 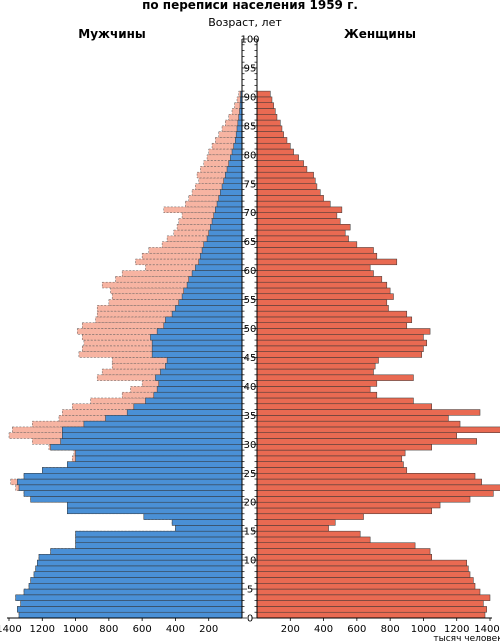 What do you see at coordinates (249, 40) in the screenshot?
I see `age-tick-label: 100` at bounding box center [249, 40].